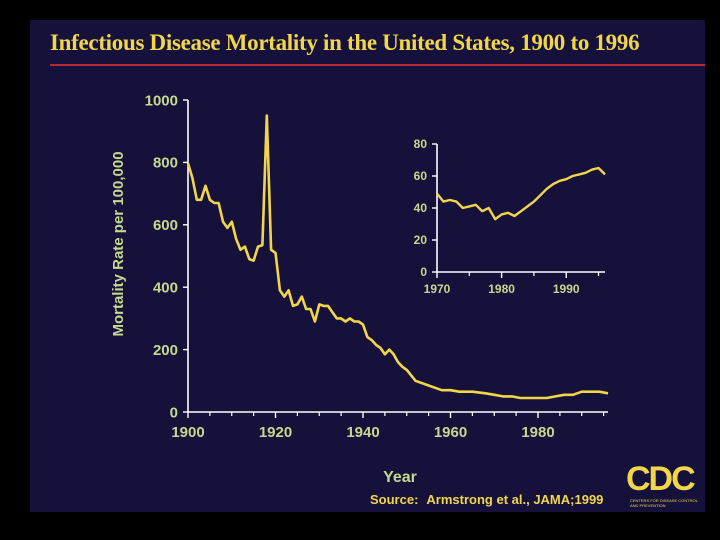 The width and height of the screenshot is (720, 540). Describe the element at coordinates (421, 240) in the screenshot. I see `inset-y-tick-label: 20` at that location.